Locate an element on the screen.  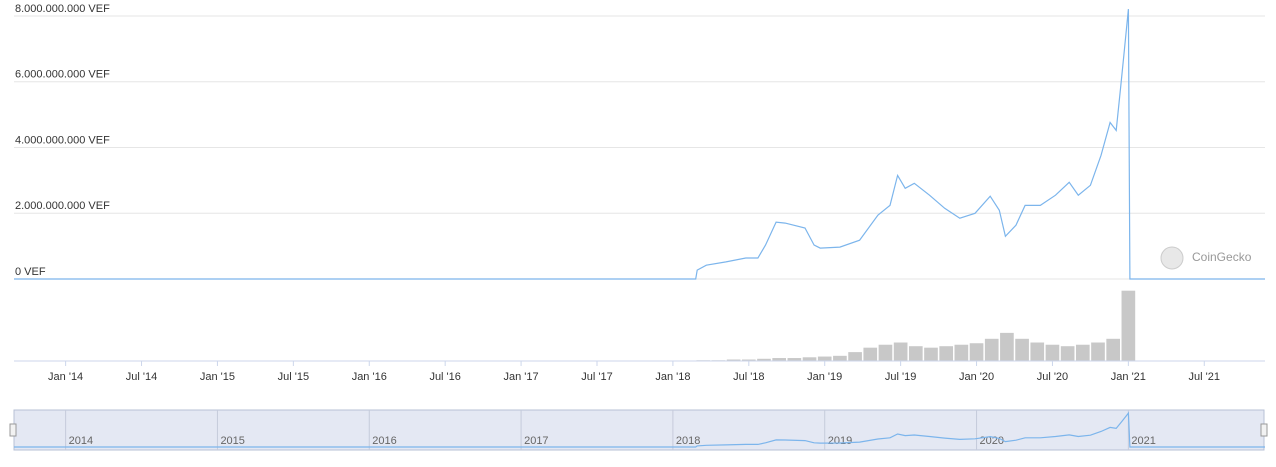
x-tick-label: Jul '16 is located at coordinates (444, 377).